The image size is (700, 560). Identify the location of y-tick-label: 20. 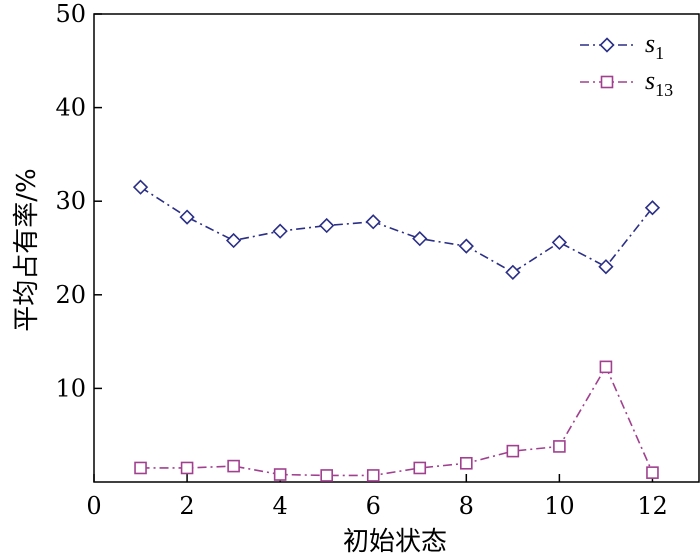
(70, 295).